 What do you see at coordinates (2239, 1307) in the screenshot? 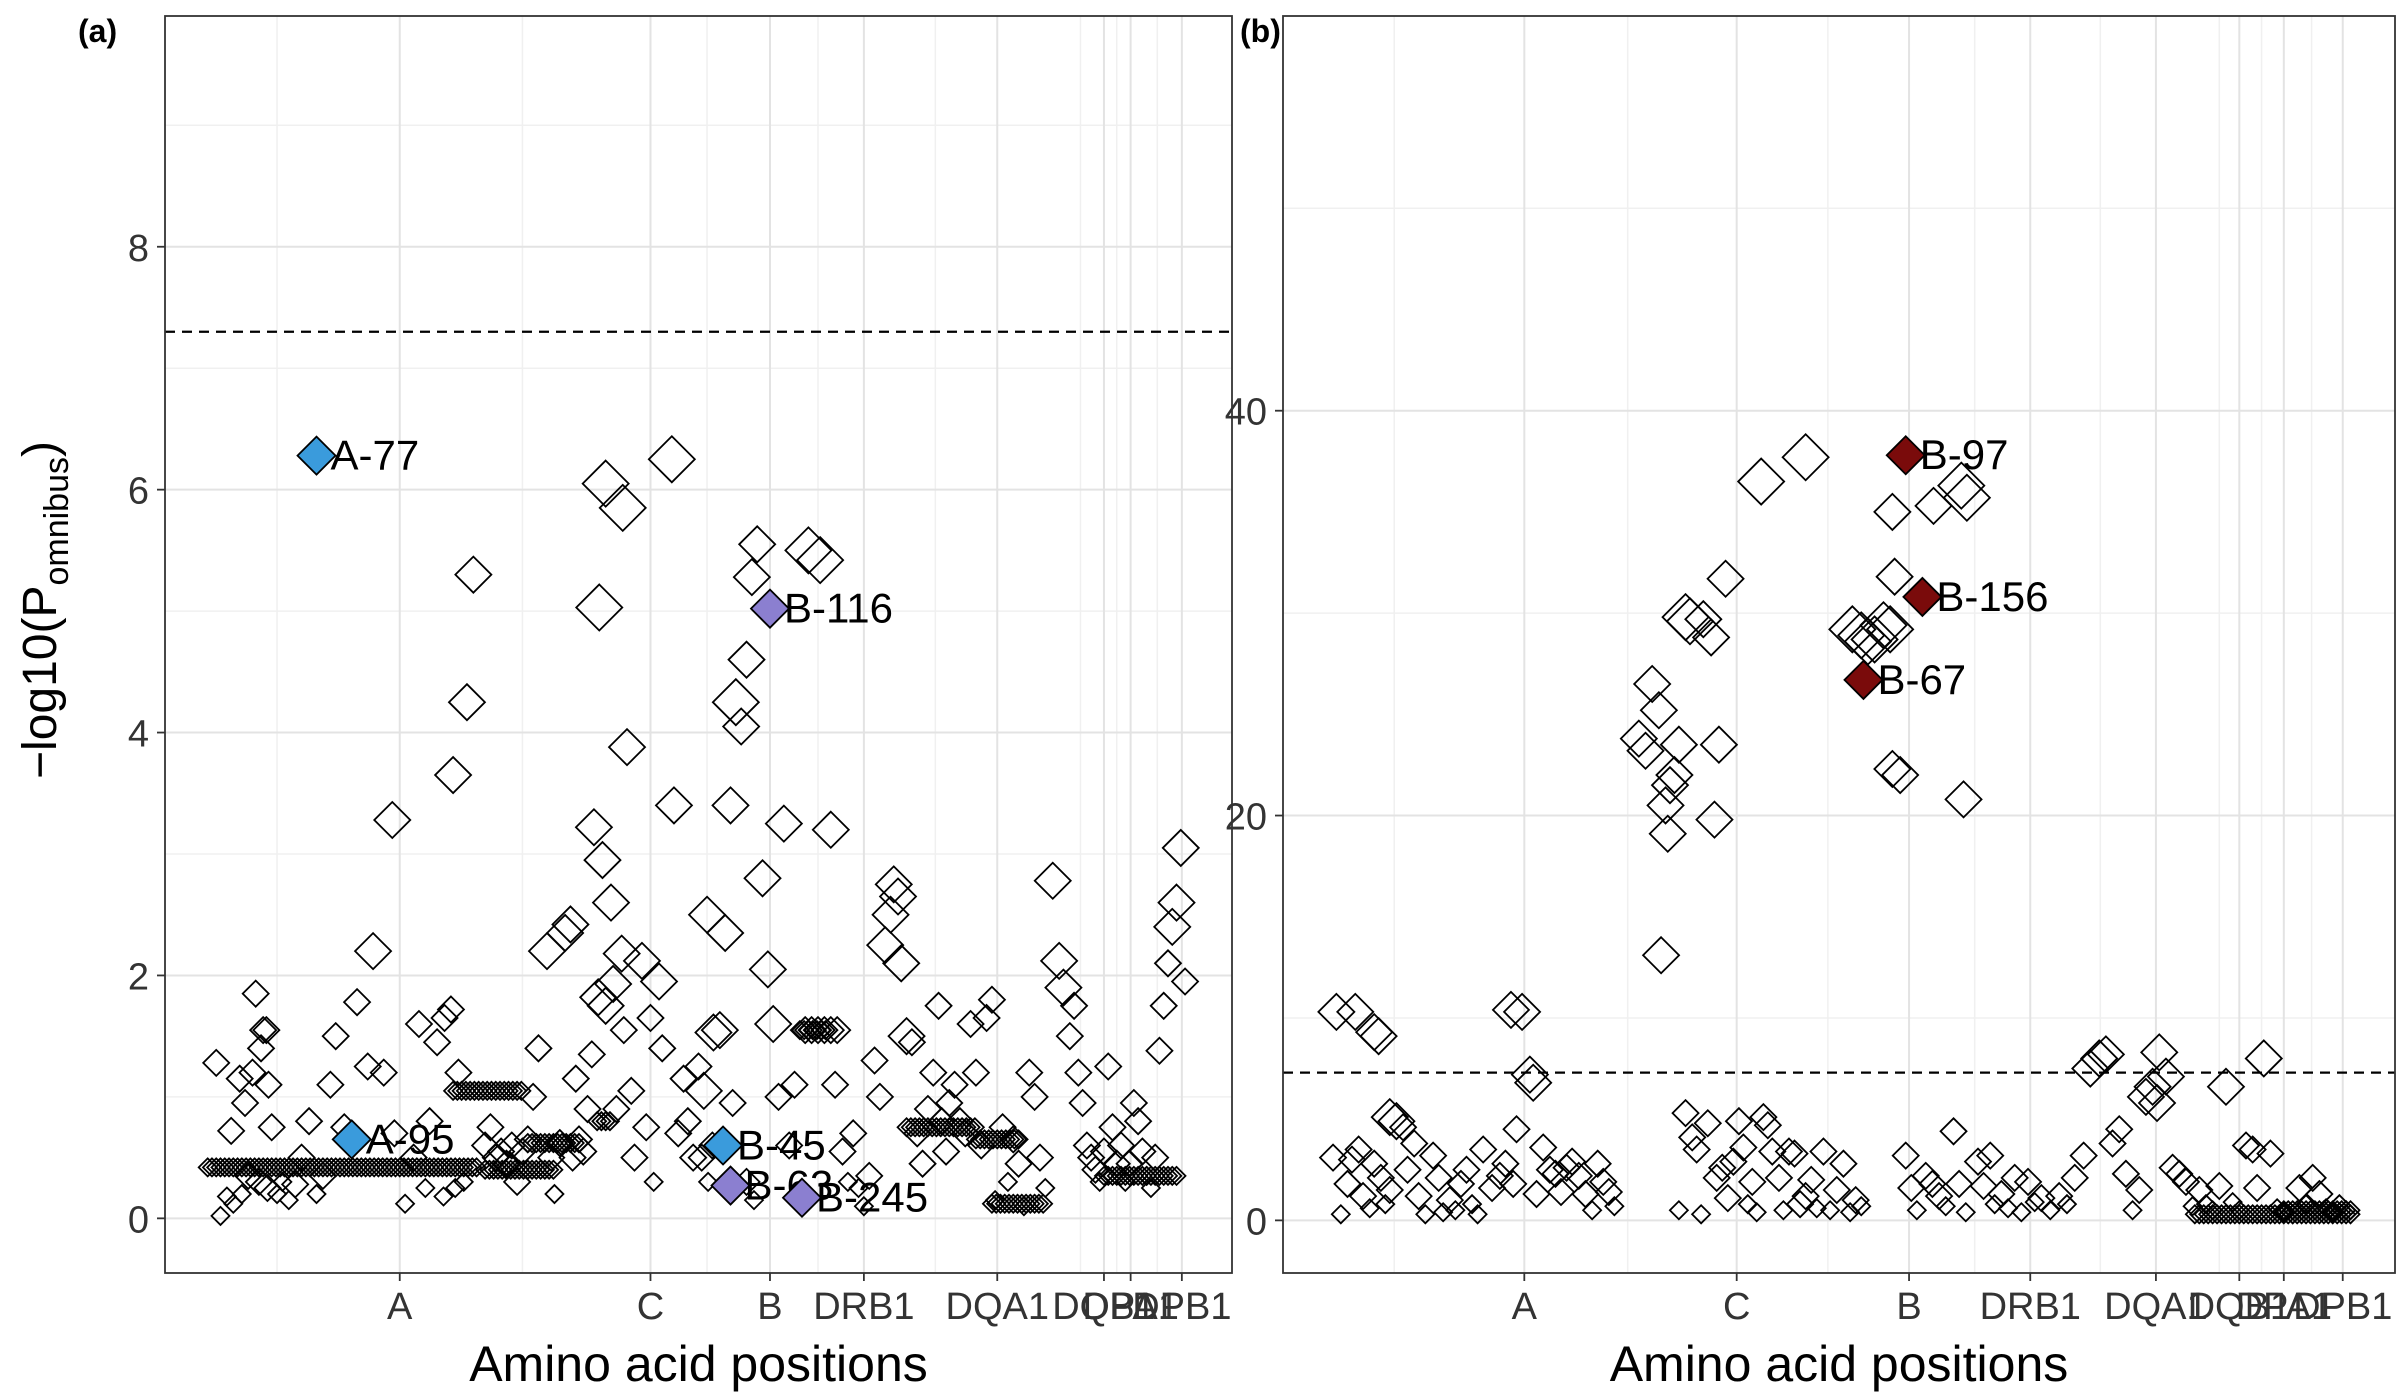
I see `x-tick-label: DQB1` at bounding box center [2239, 1307].